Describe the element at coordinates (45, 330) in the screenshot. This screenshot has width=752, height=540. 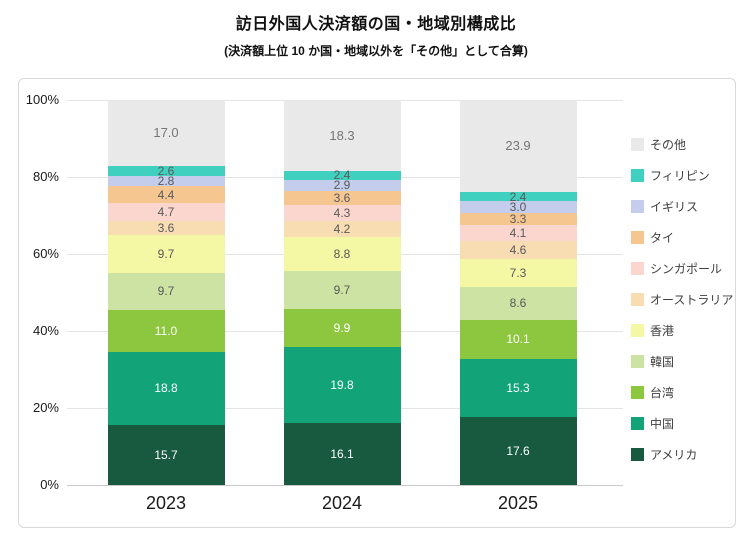
I see `y-tick-label: 40%` at that location.